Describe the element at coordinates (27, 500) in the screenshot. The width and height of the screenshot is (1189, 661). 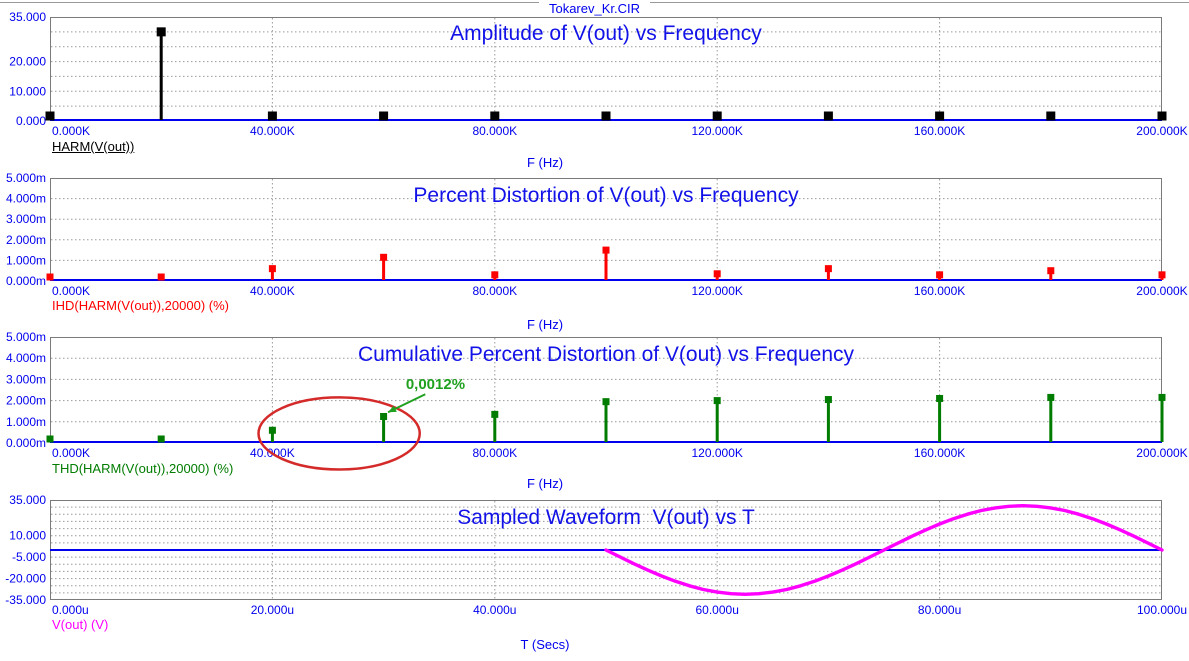
I see `plot4-ytick-label: 35.000` at that location.